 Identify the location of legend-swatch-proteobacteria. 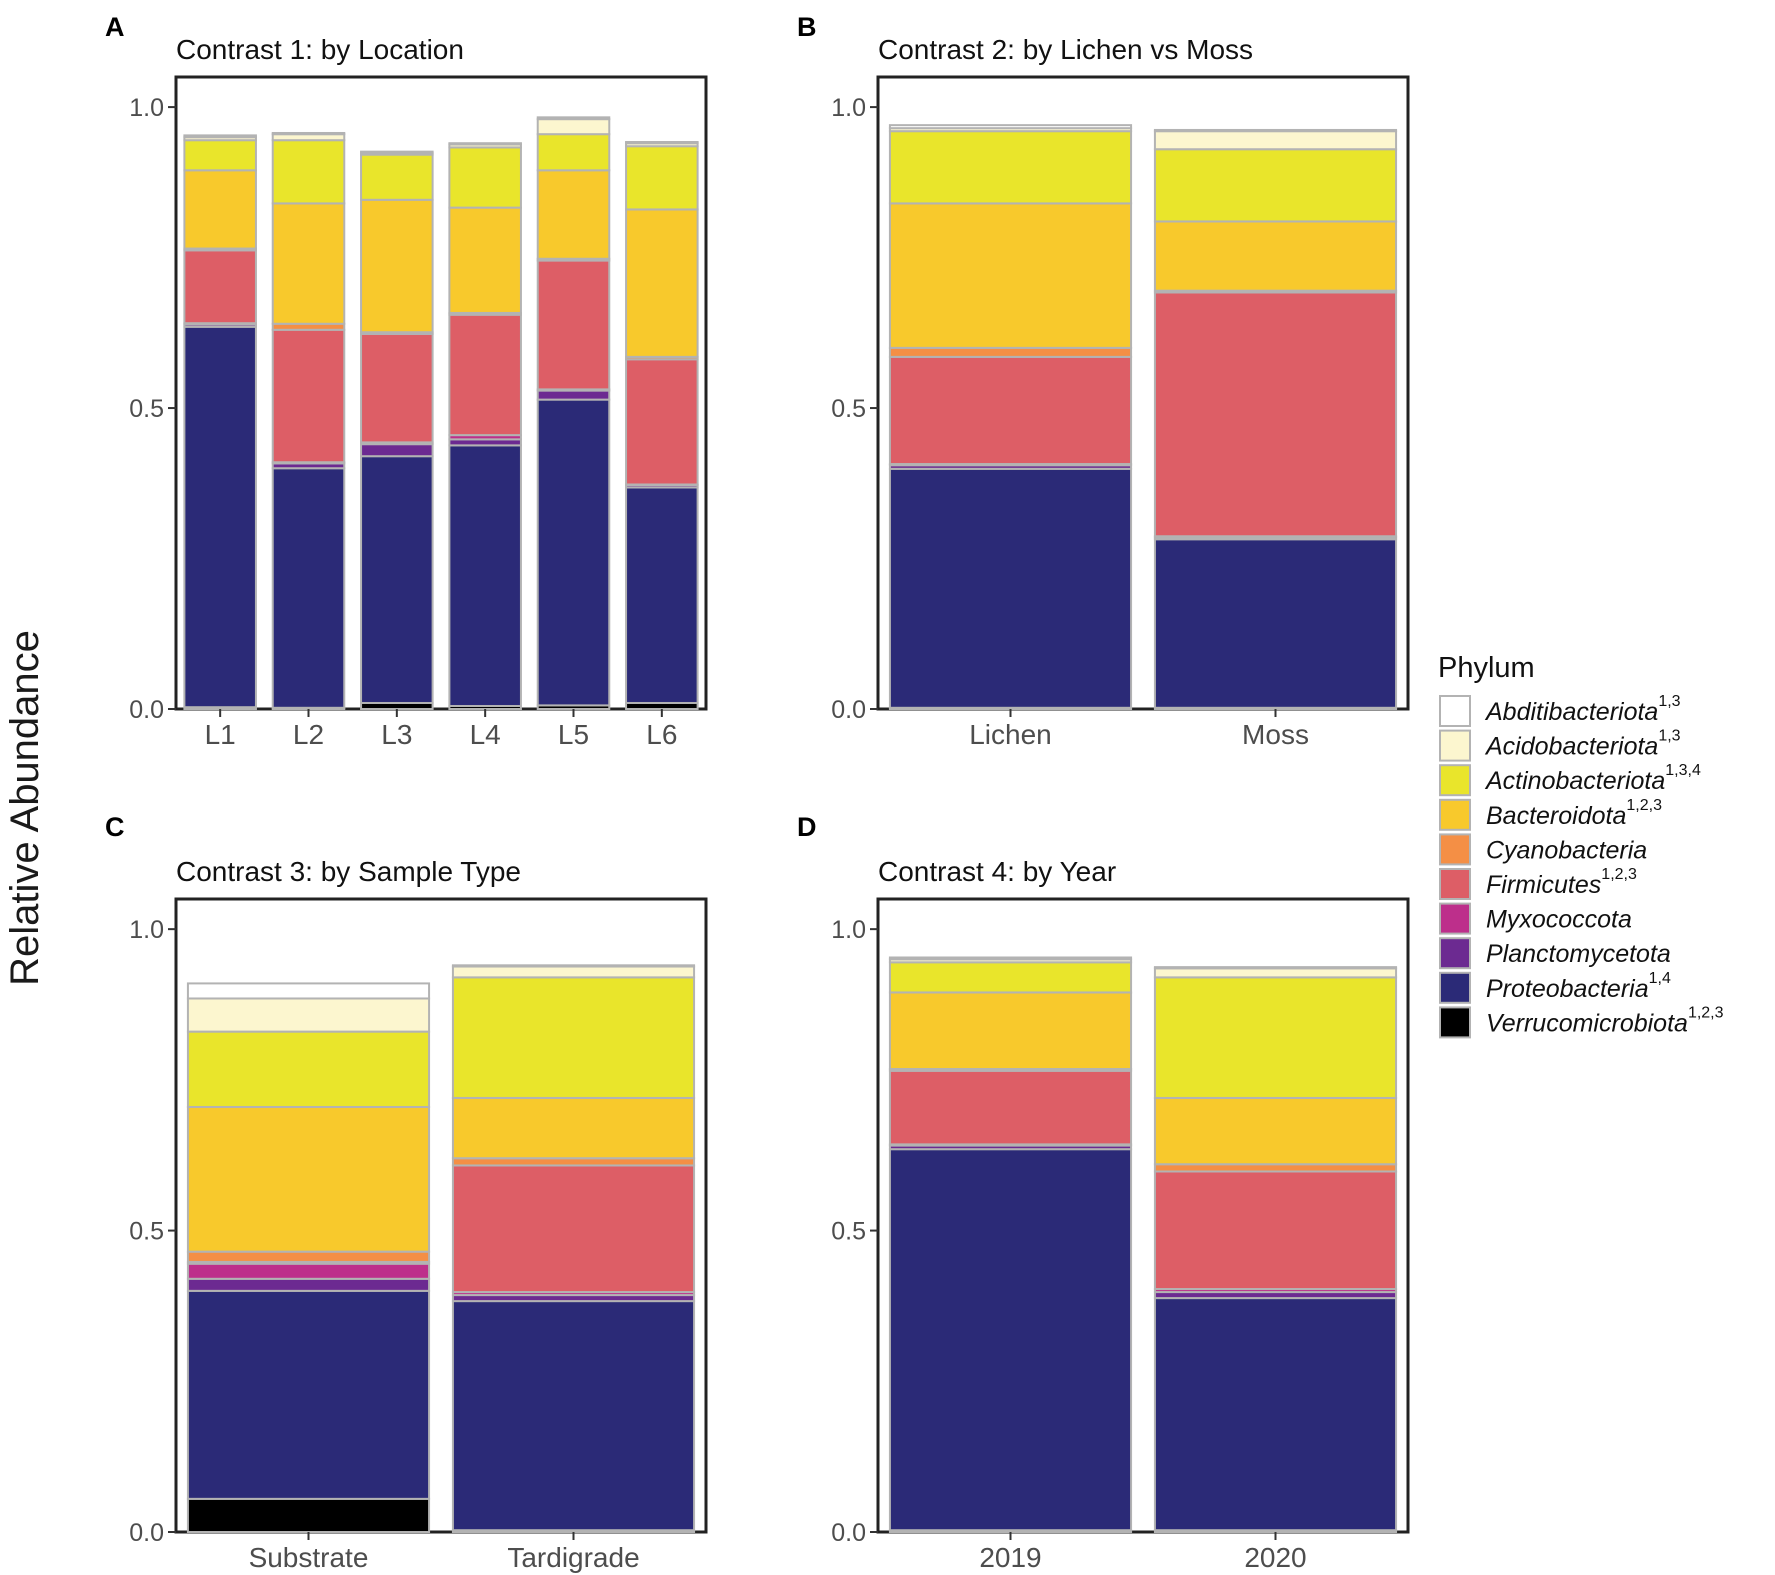
(1455, 987).